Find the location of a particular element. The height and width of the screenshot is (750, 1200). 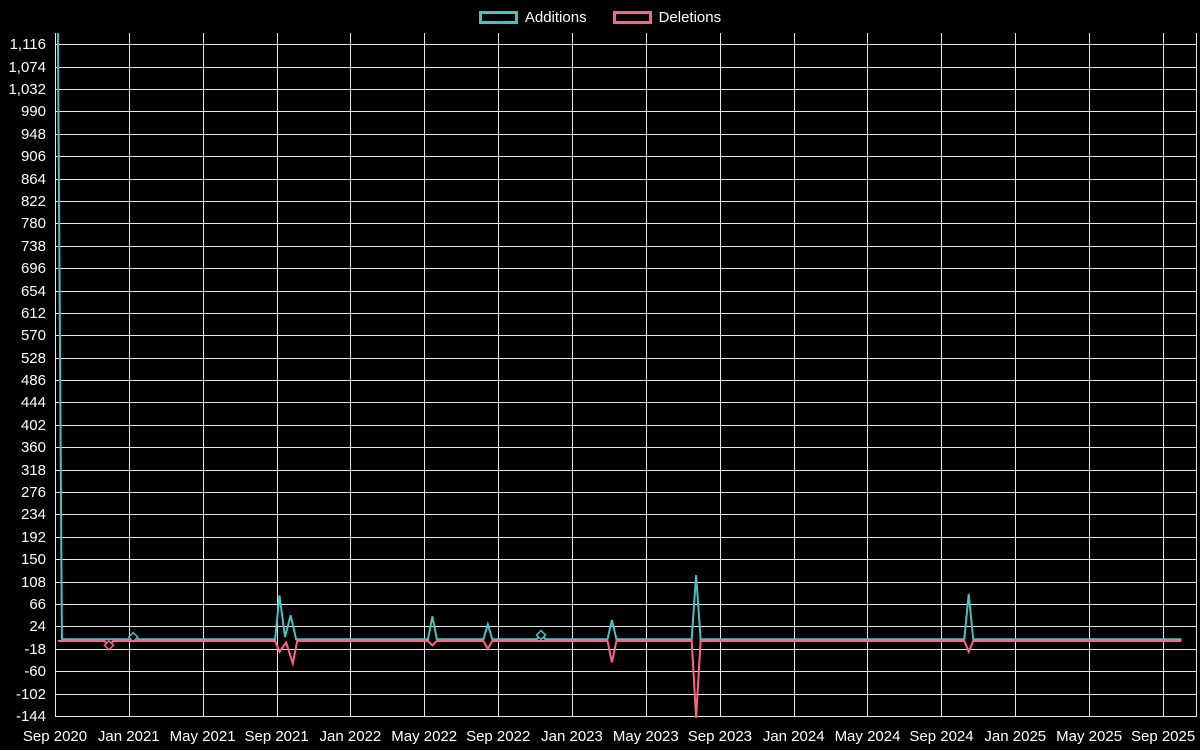

svg-text: 192 is located at coordinates (33, 537).